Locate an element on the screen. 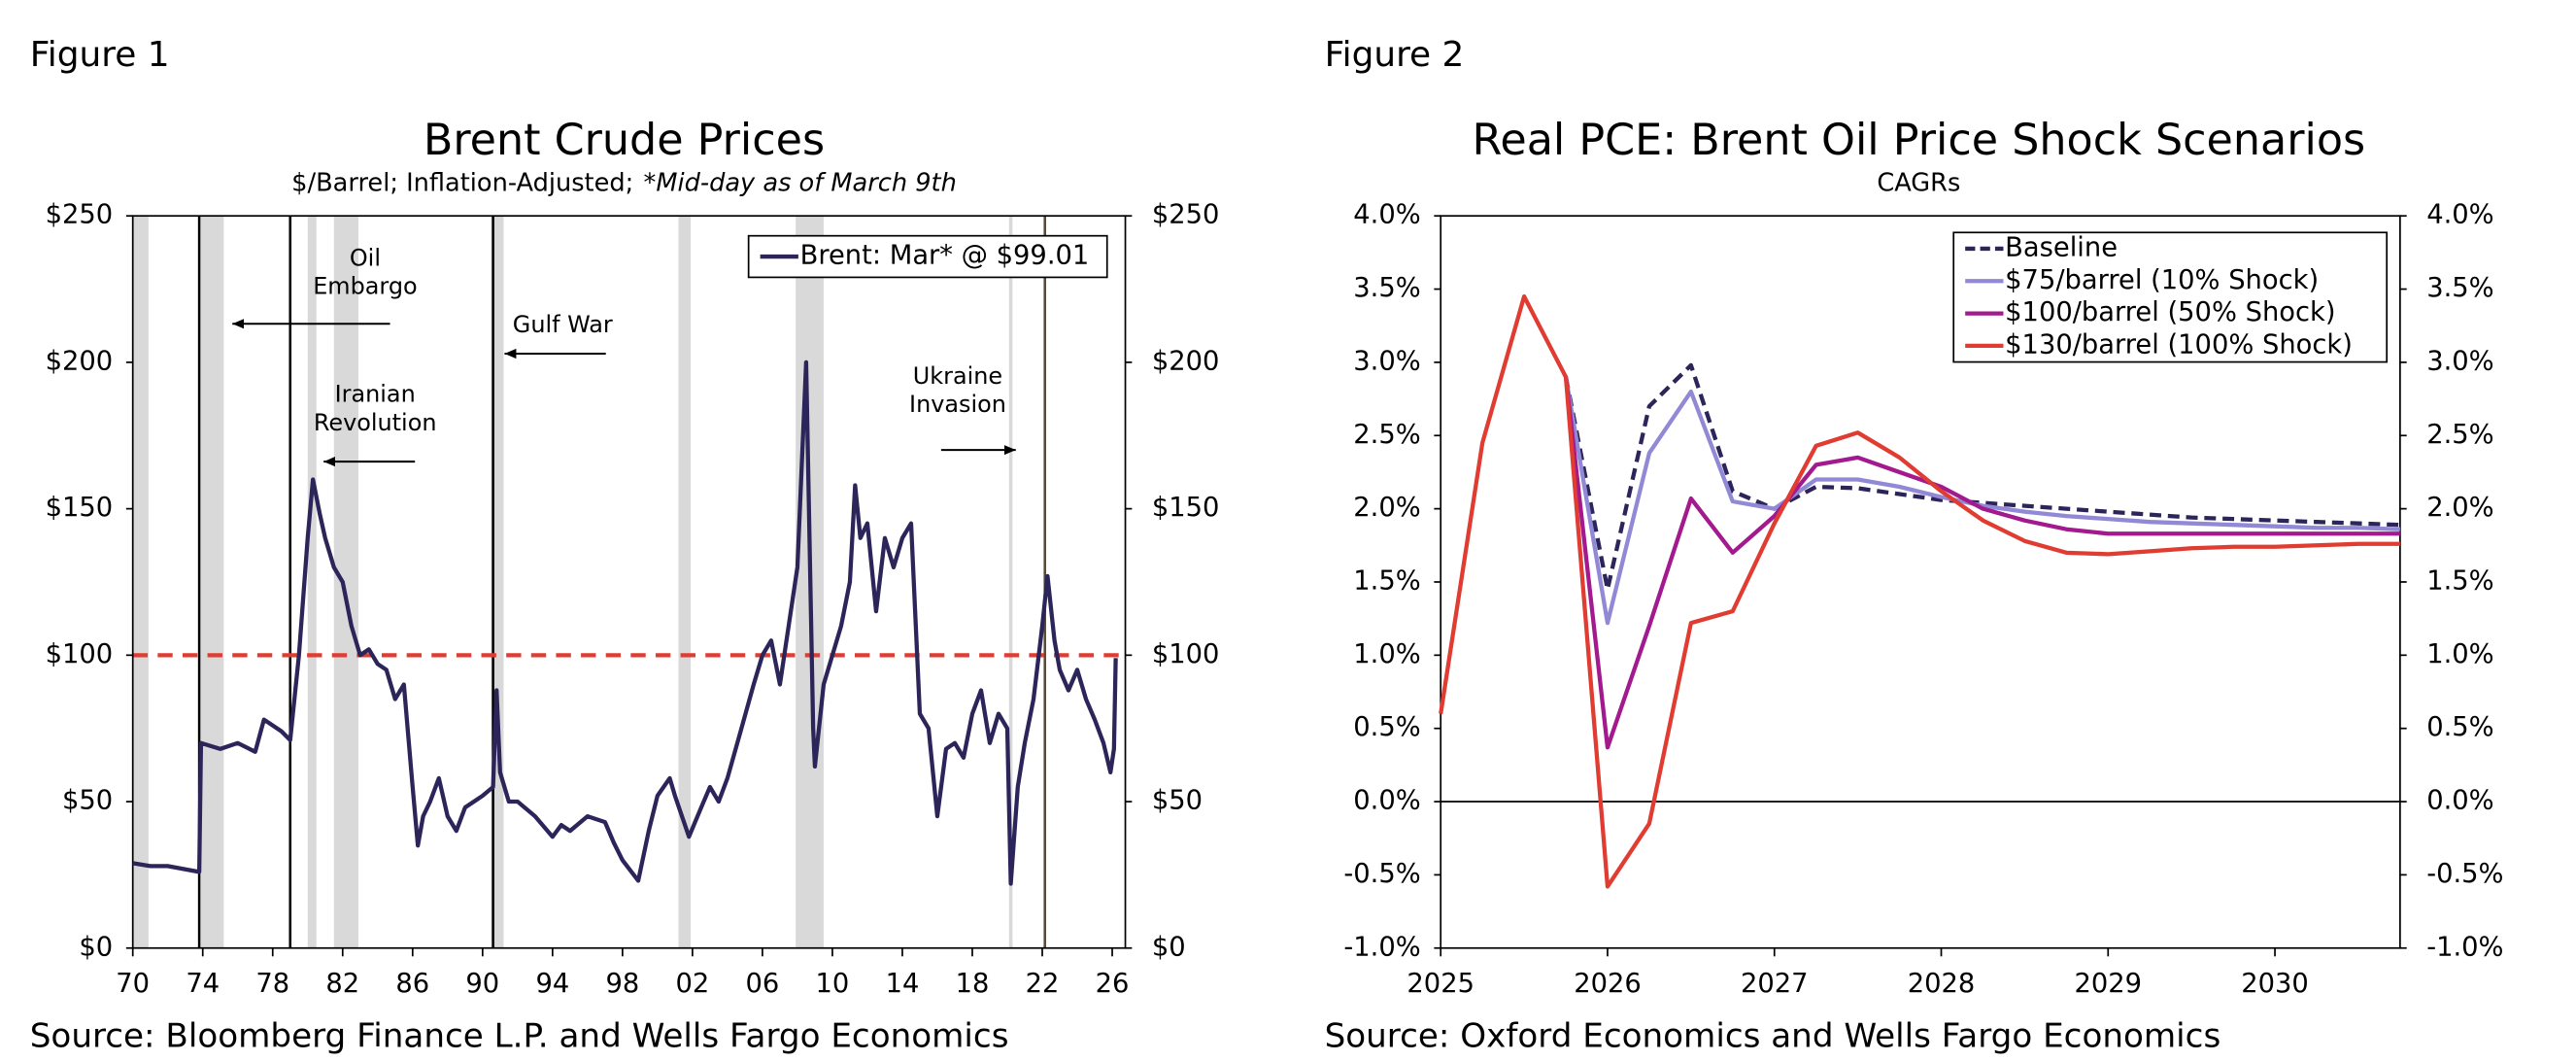  legend-label: $100/barrel (50% Shock) is located at coordinates (2170, 312).